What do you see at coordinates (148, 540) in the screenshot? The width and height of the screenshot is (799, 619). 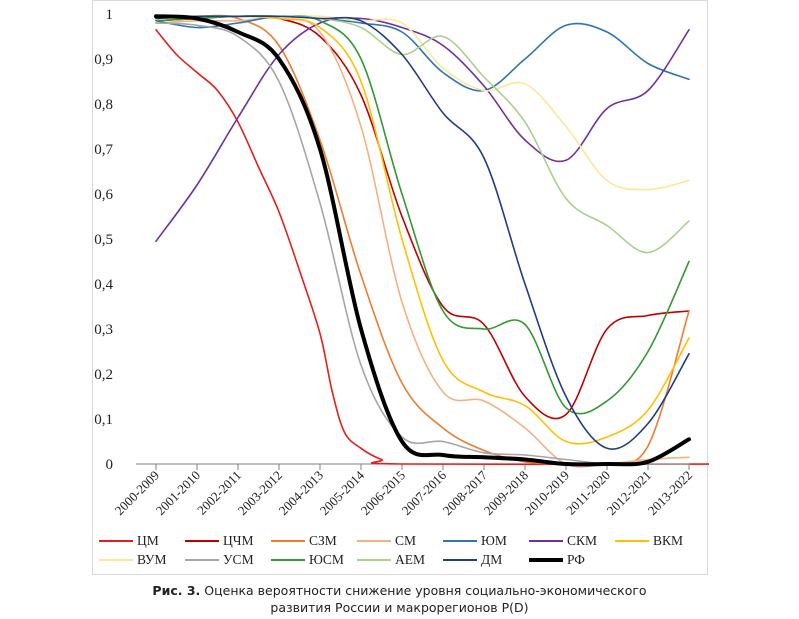 I see `legend-label-ЦМ: ЦМ` at bounding box center [148, 540].